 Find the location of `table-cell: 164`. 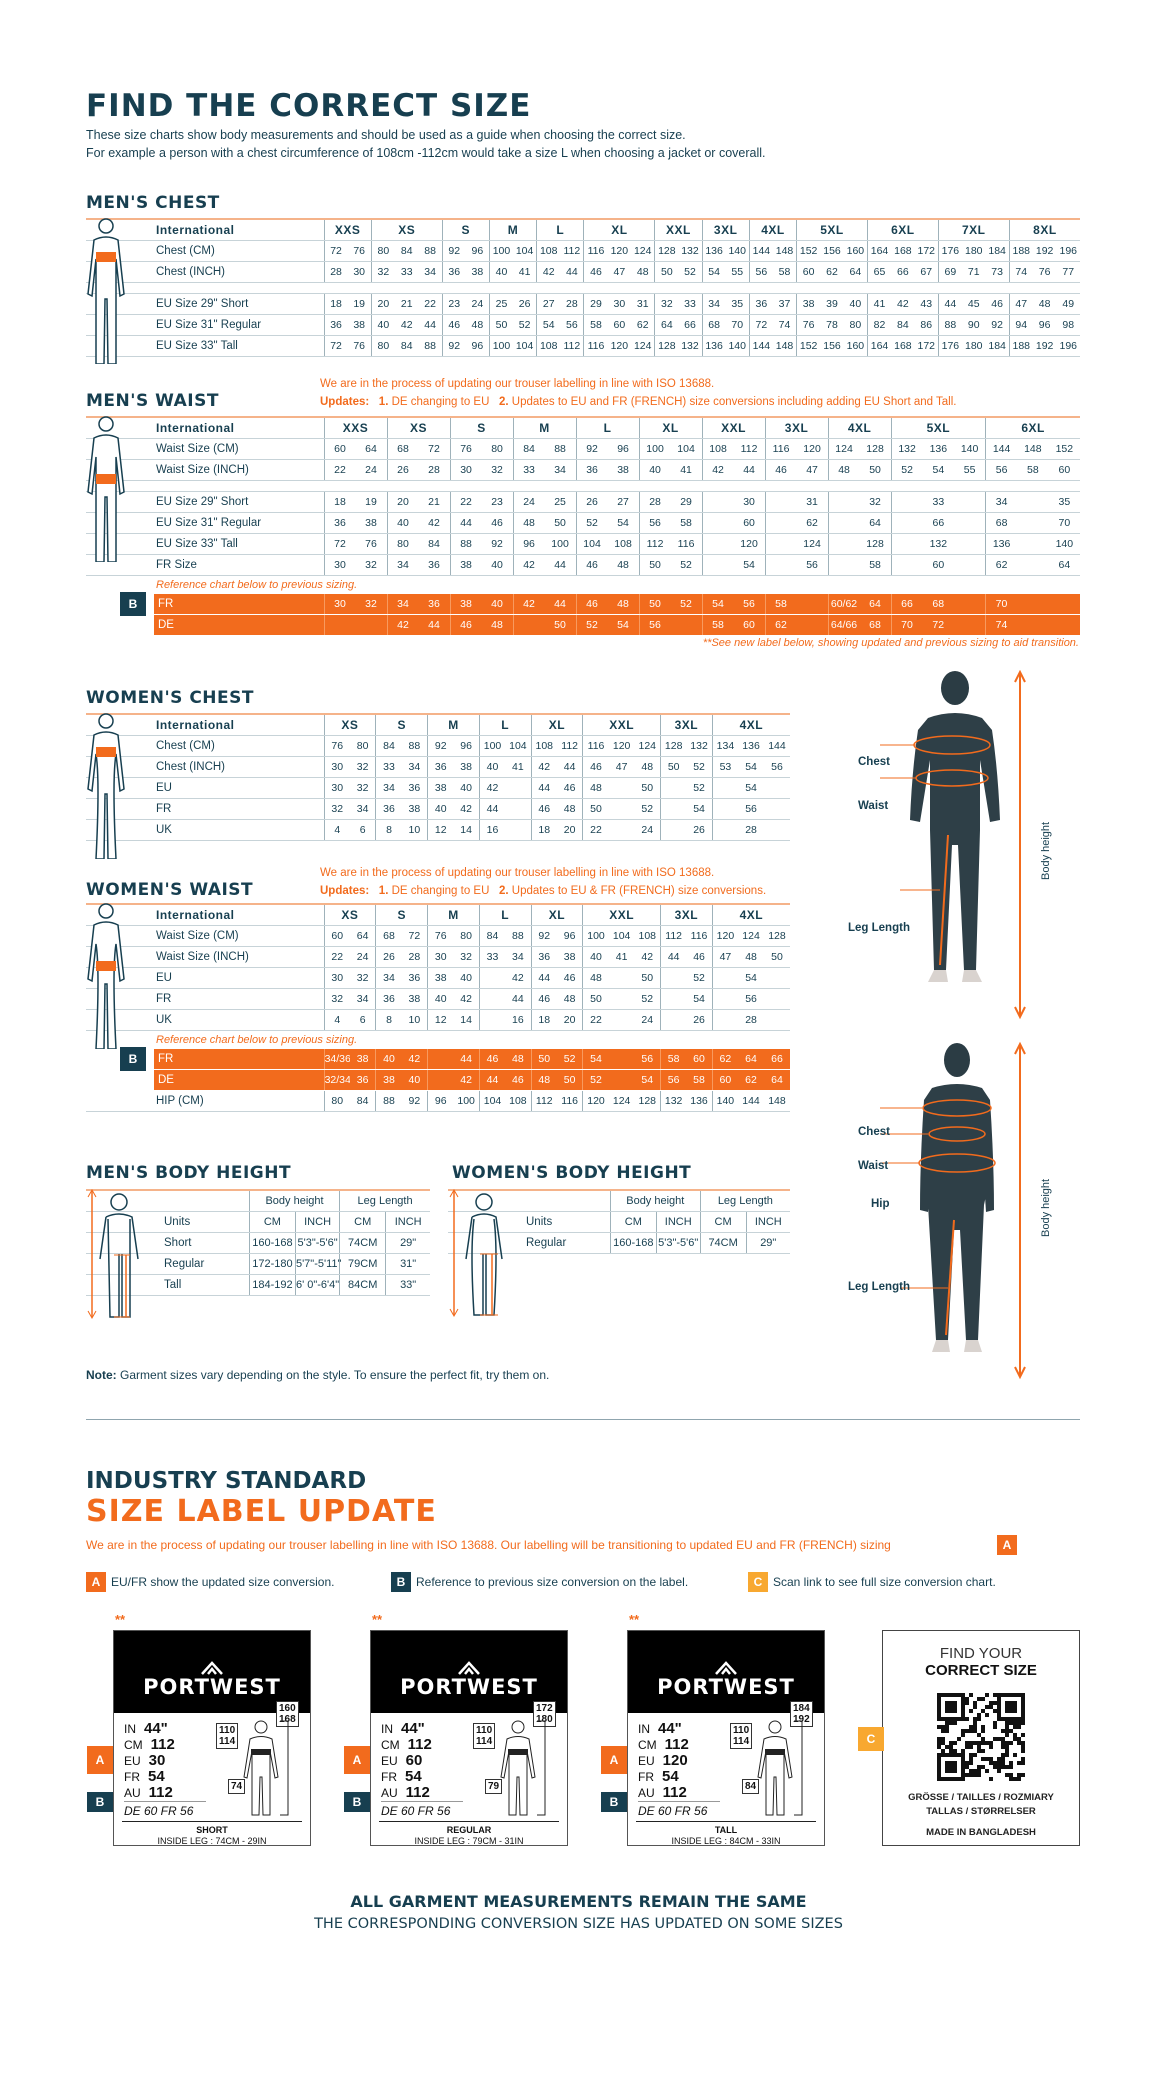

table-cell: 164 is located at coordinates (879, 346).